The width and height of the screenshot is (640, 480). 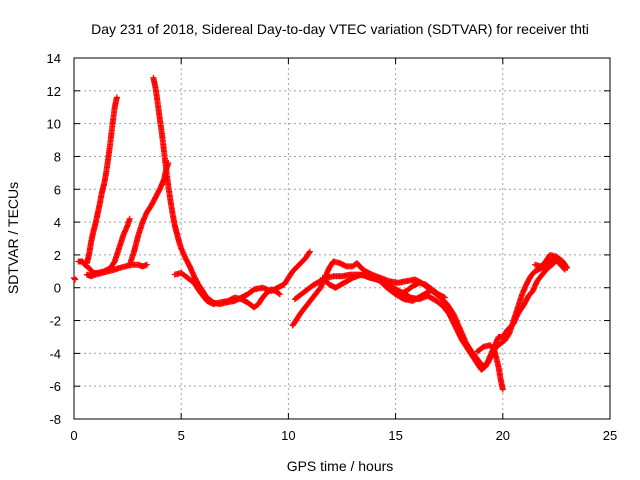 I want to click on y-tick-label: 14, so click(x=54, y=58).